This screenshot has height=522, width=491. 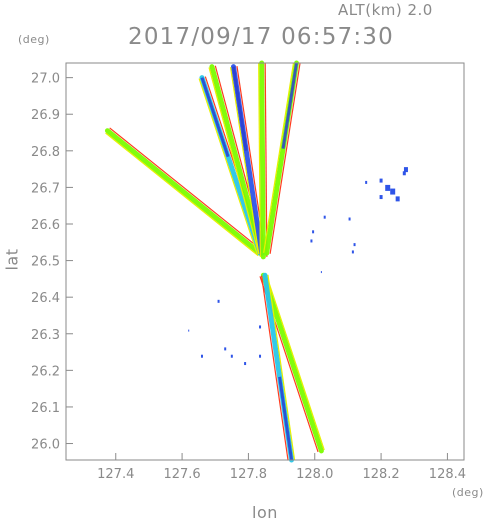 What do you see at coordinates (45, 445) in the screenshot?
I see `y-tick-label: 26.0` at bounding box center [45, 445].